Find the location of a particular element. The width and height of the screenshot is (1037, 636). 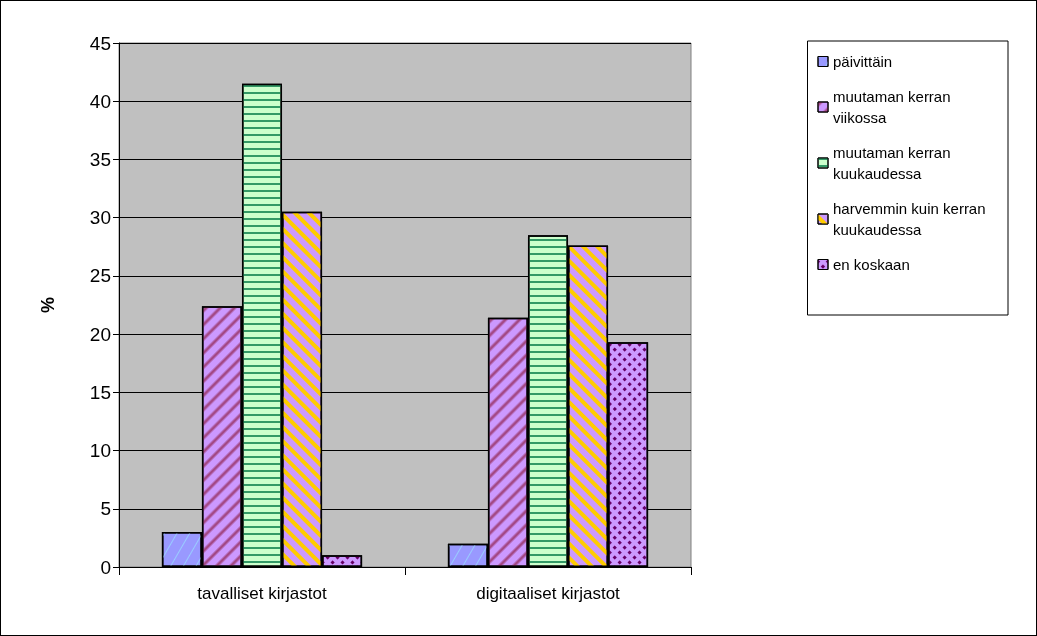

legend-label: en koskaan is located at coordinates (871, 264).